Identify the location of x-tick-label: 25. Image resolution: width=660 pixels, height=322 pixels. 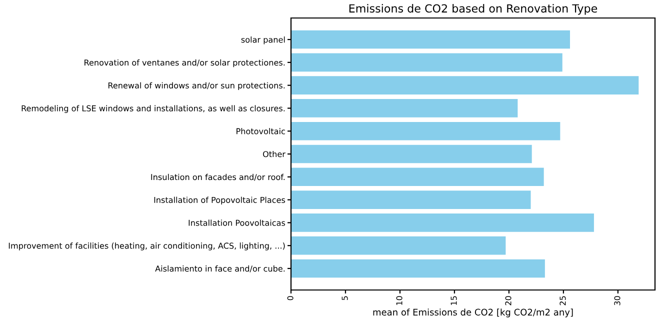
(563, 301).